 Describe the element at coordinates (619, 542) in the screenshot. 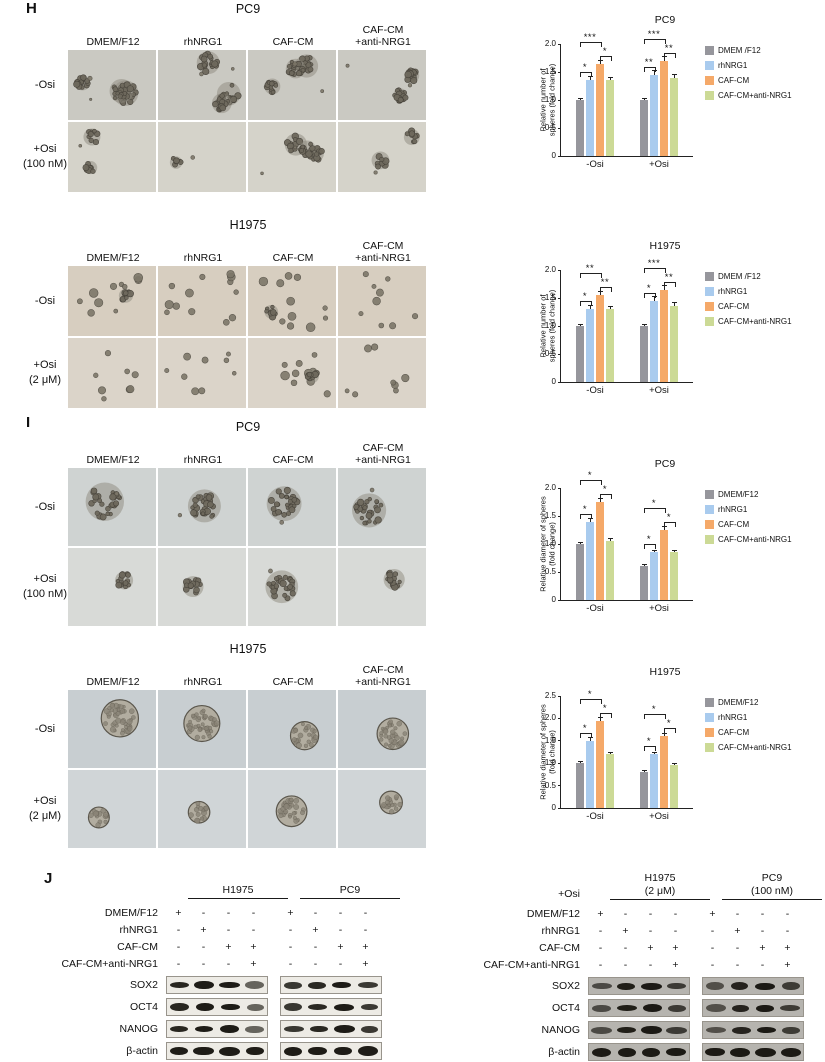

I see `plot-area: 0 0.5 1.0 1.5 2.0 -Osi +Osi * * * * * *` at that location.